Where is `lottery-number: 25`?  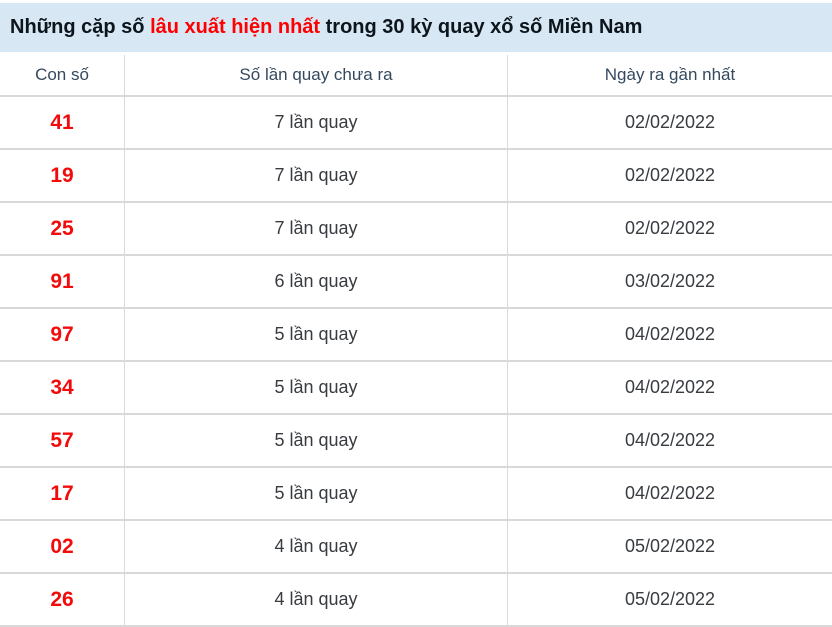 lottery-number: 25 is located at coordinates (62, 228).